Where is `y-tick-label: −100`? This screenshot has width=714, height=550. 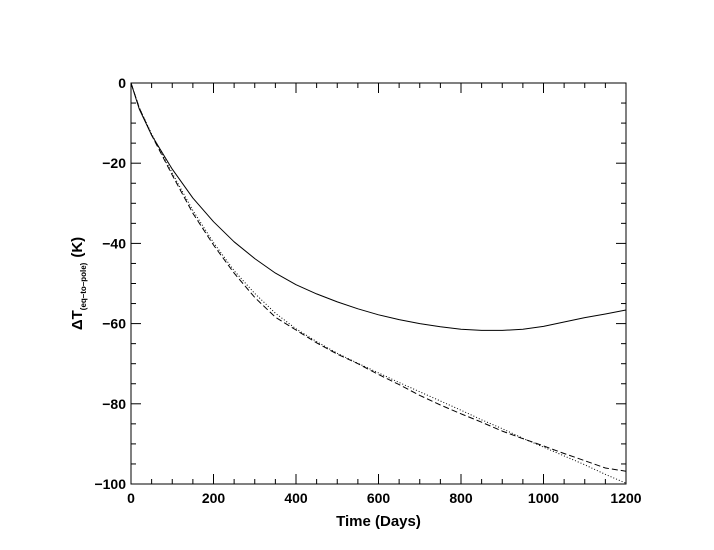
y-tick-label: −100 is located at coordinates (110, 484).